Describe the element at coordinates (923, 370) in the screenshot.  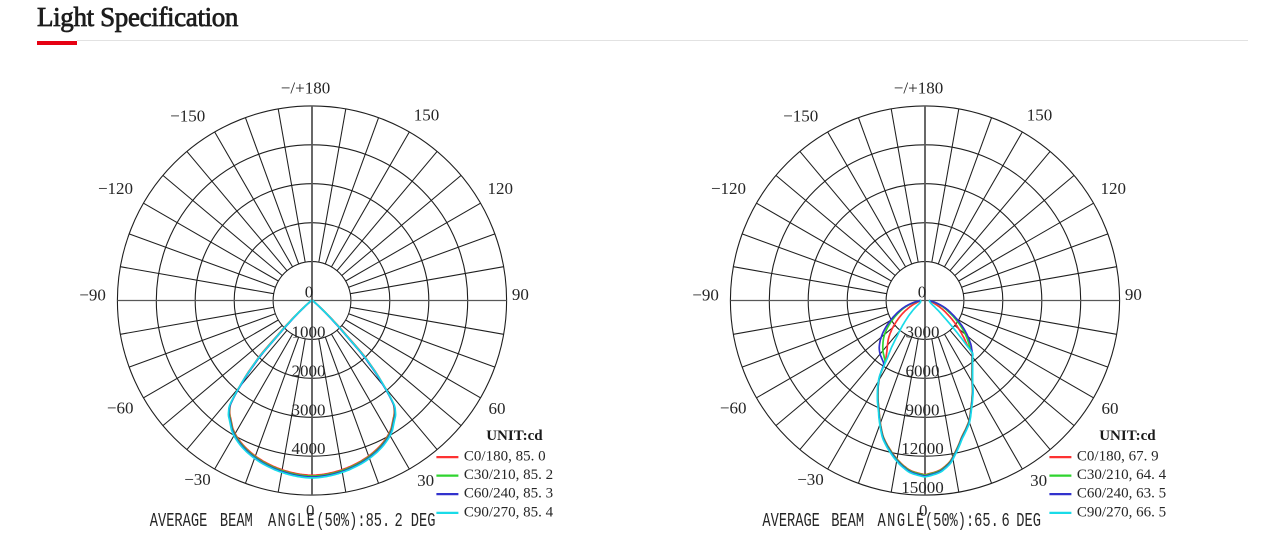
I see `svg-text: 6000` at that location.